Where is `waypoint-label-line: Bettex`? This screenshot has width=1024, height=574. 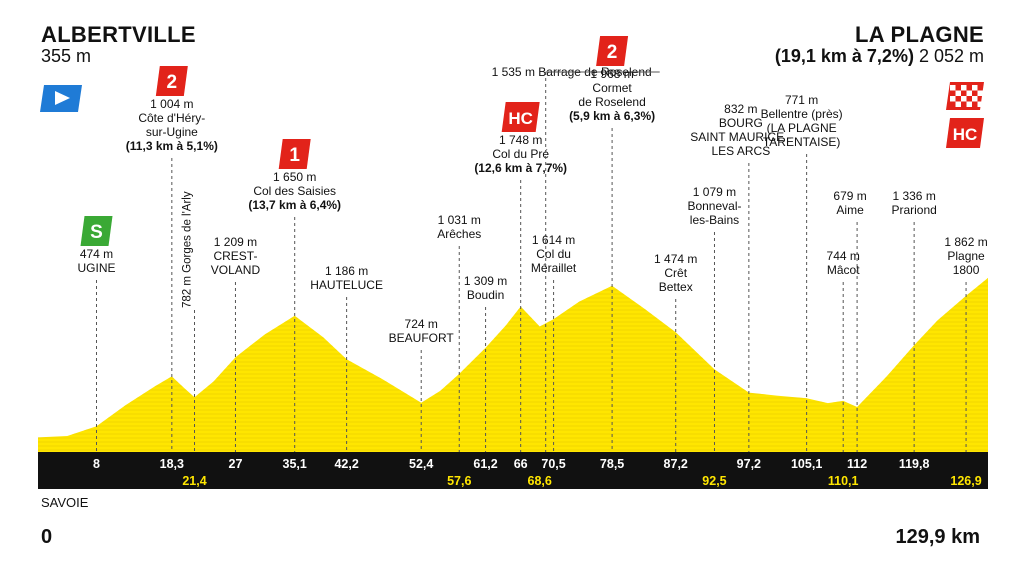
waypoint-label-line: Bettex is located at coordinates (676, 287).